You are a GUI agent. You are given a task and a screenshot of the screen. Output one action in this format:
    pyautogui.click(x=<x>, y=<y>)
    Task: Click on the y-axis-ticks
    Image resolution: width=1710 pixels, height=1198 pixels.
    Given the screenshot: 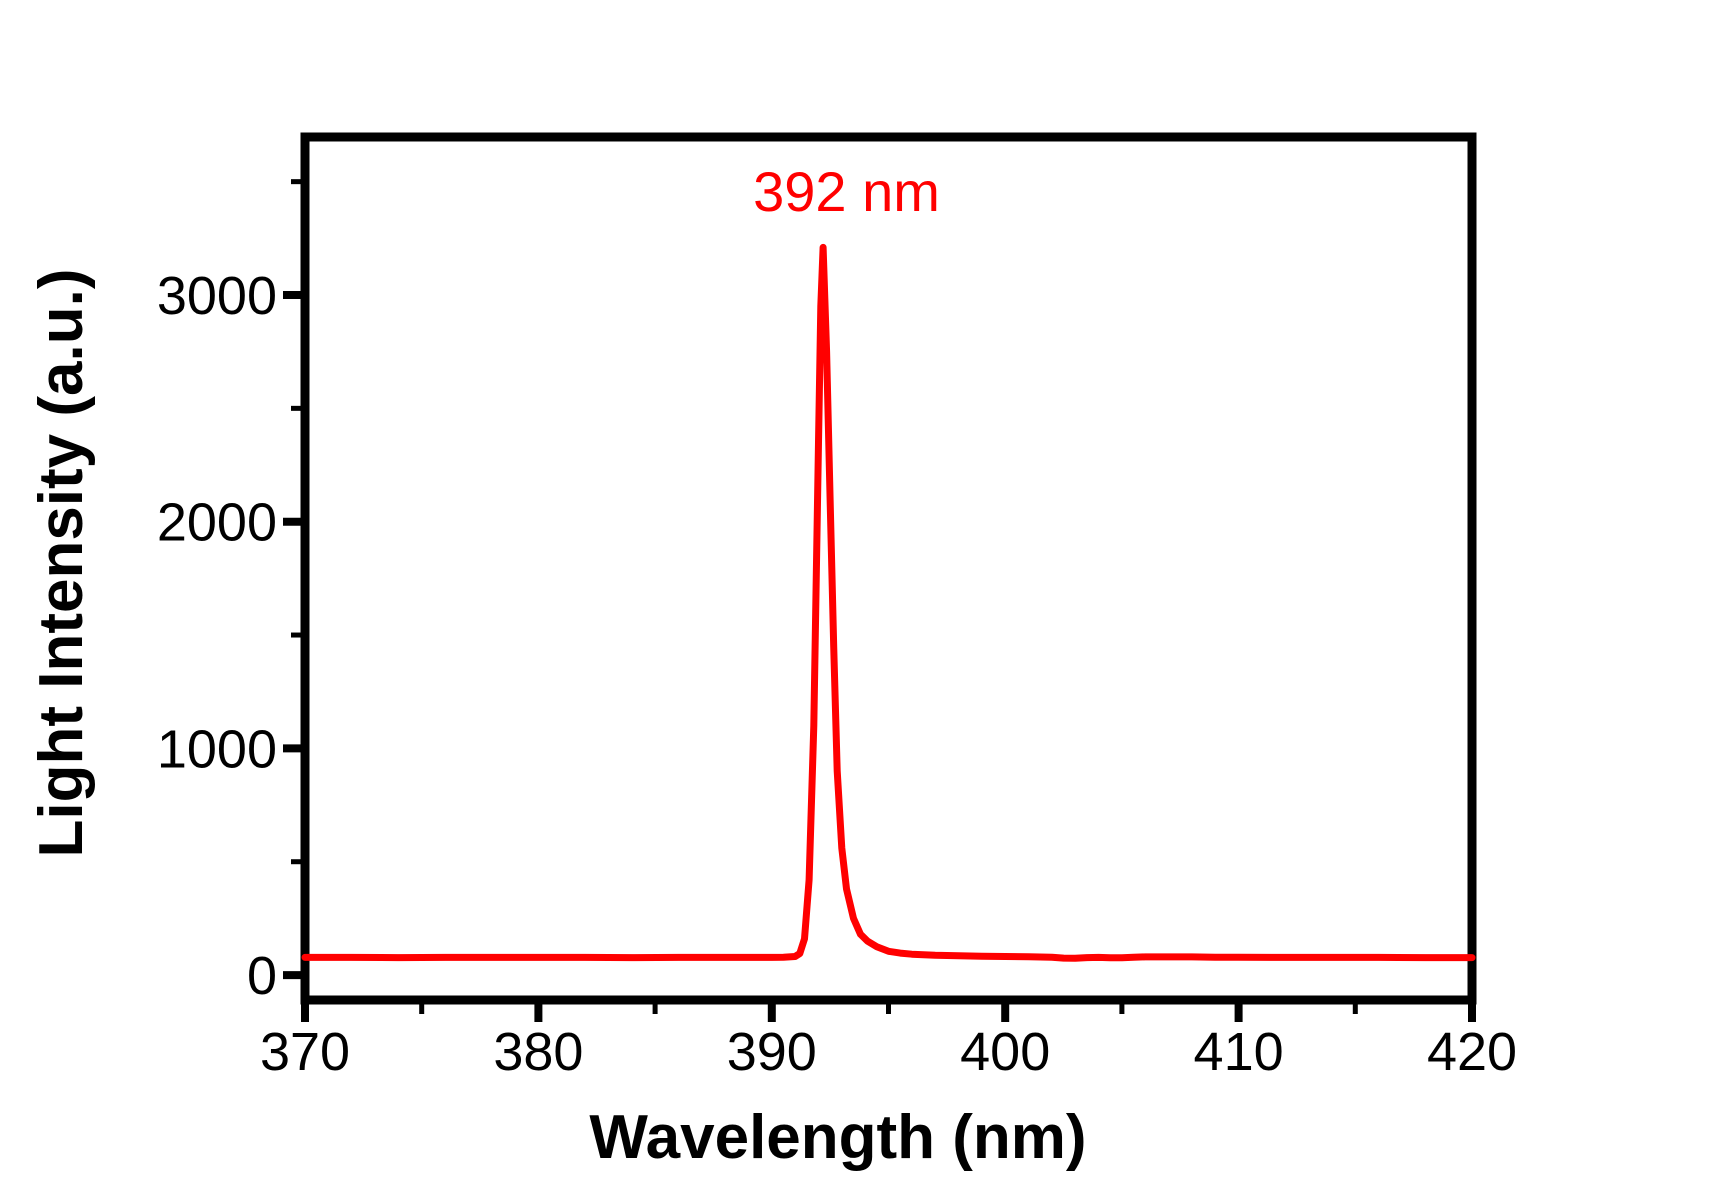 What is the action you would take?
    pyautogui.click(x=292, y=579)
    